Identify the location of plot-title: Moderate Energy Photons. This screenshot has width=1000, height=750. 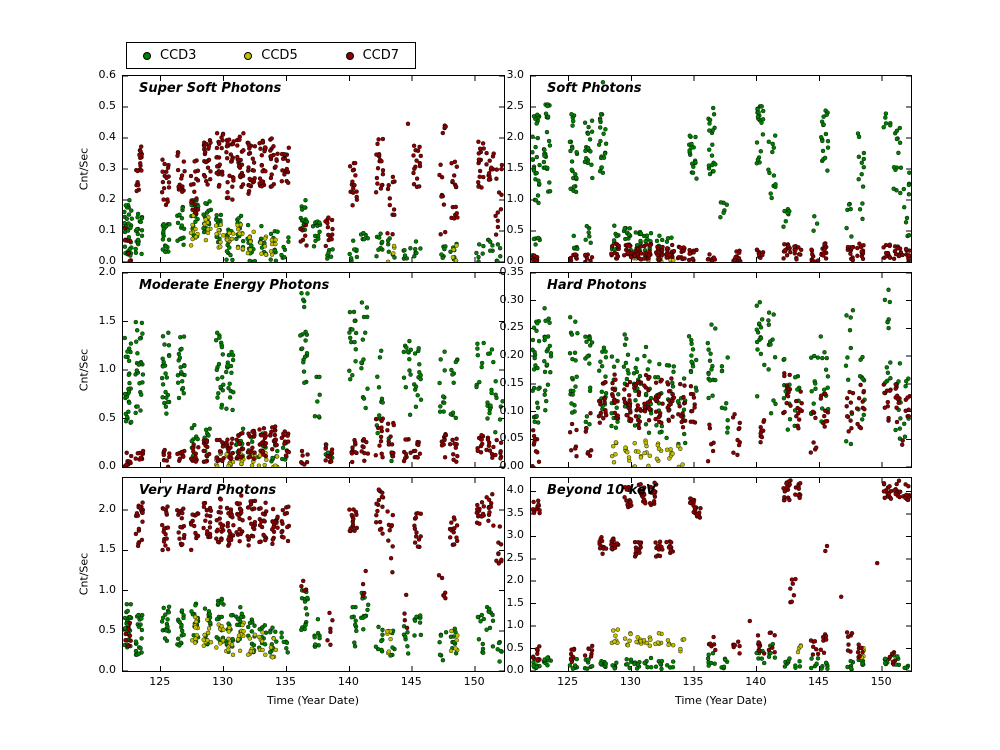
(234, 285).